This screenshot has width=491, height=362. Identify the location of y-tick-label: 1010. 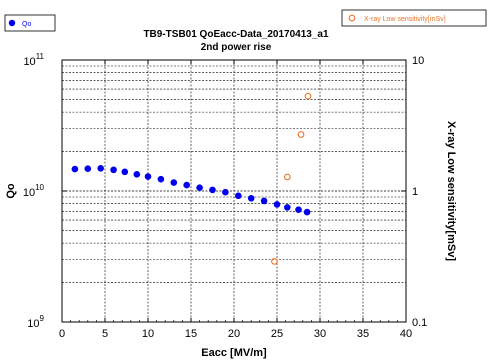
(34, 191).